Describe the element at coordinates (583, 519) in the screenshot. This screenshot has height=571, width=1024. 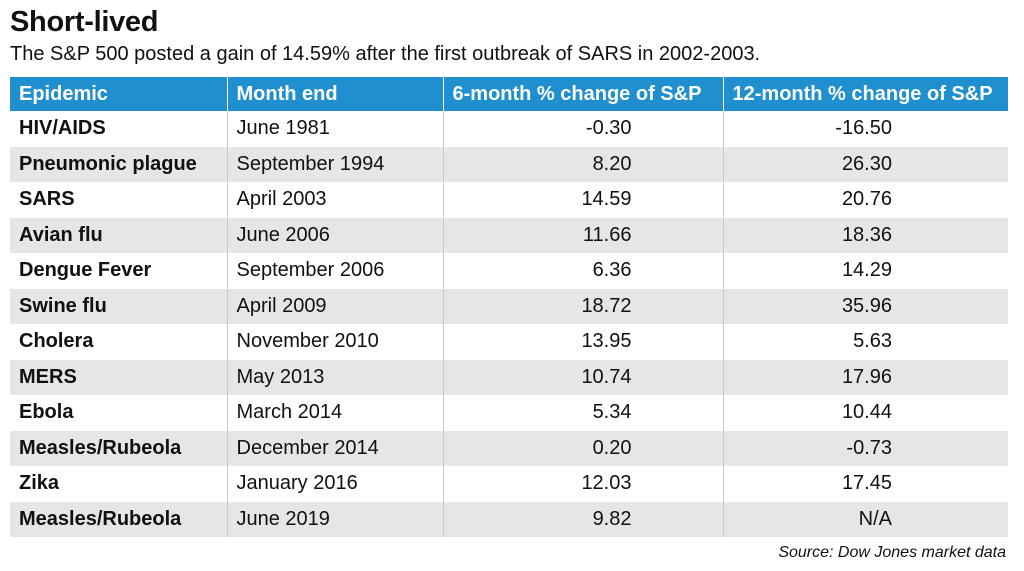
I see `cell-6-month-change: 9.82` at that location.